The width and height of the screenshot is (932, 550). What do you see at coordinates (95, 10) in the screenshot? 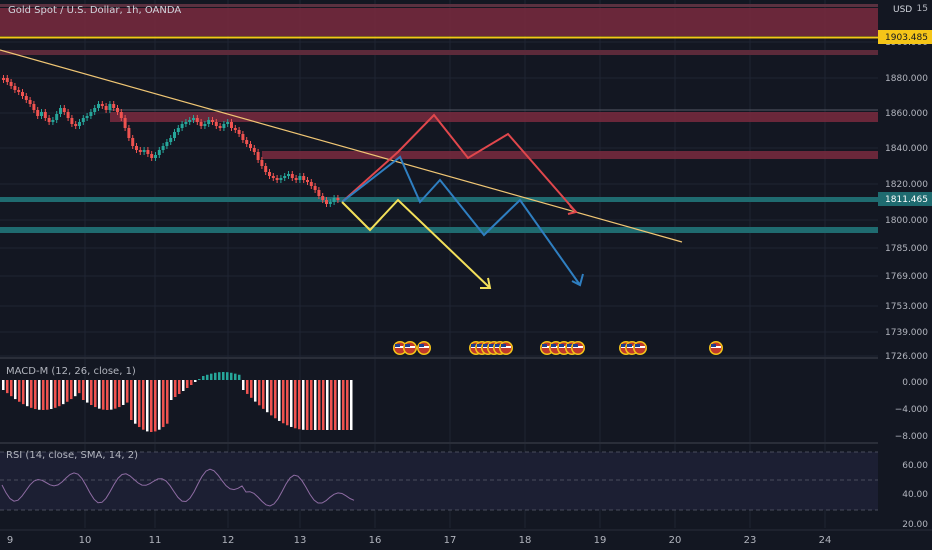
I see `symbol-title: Gold Spot / U.S. Dollar, 1h, OANDA` at bounding box center [95, 10].